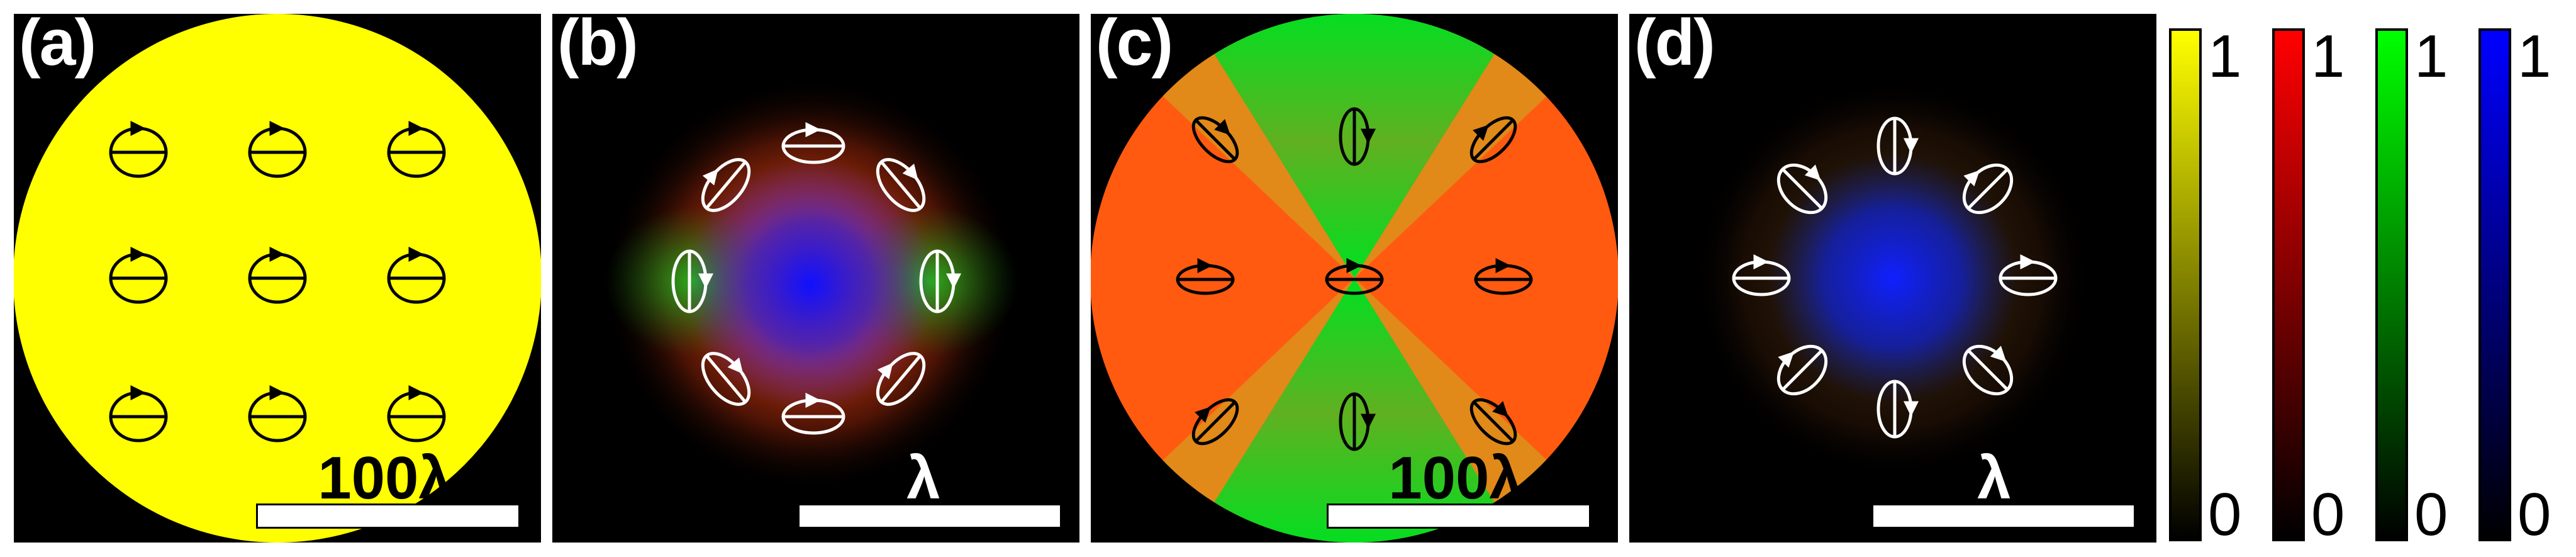 Image resolution: width=2576 pixels, height=557 pixels. I want to click on colorbar-blue, so click(2494, 284).